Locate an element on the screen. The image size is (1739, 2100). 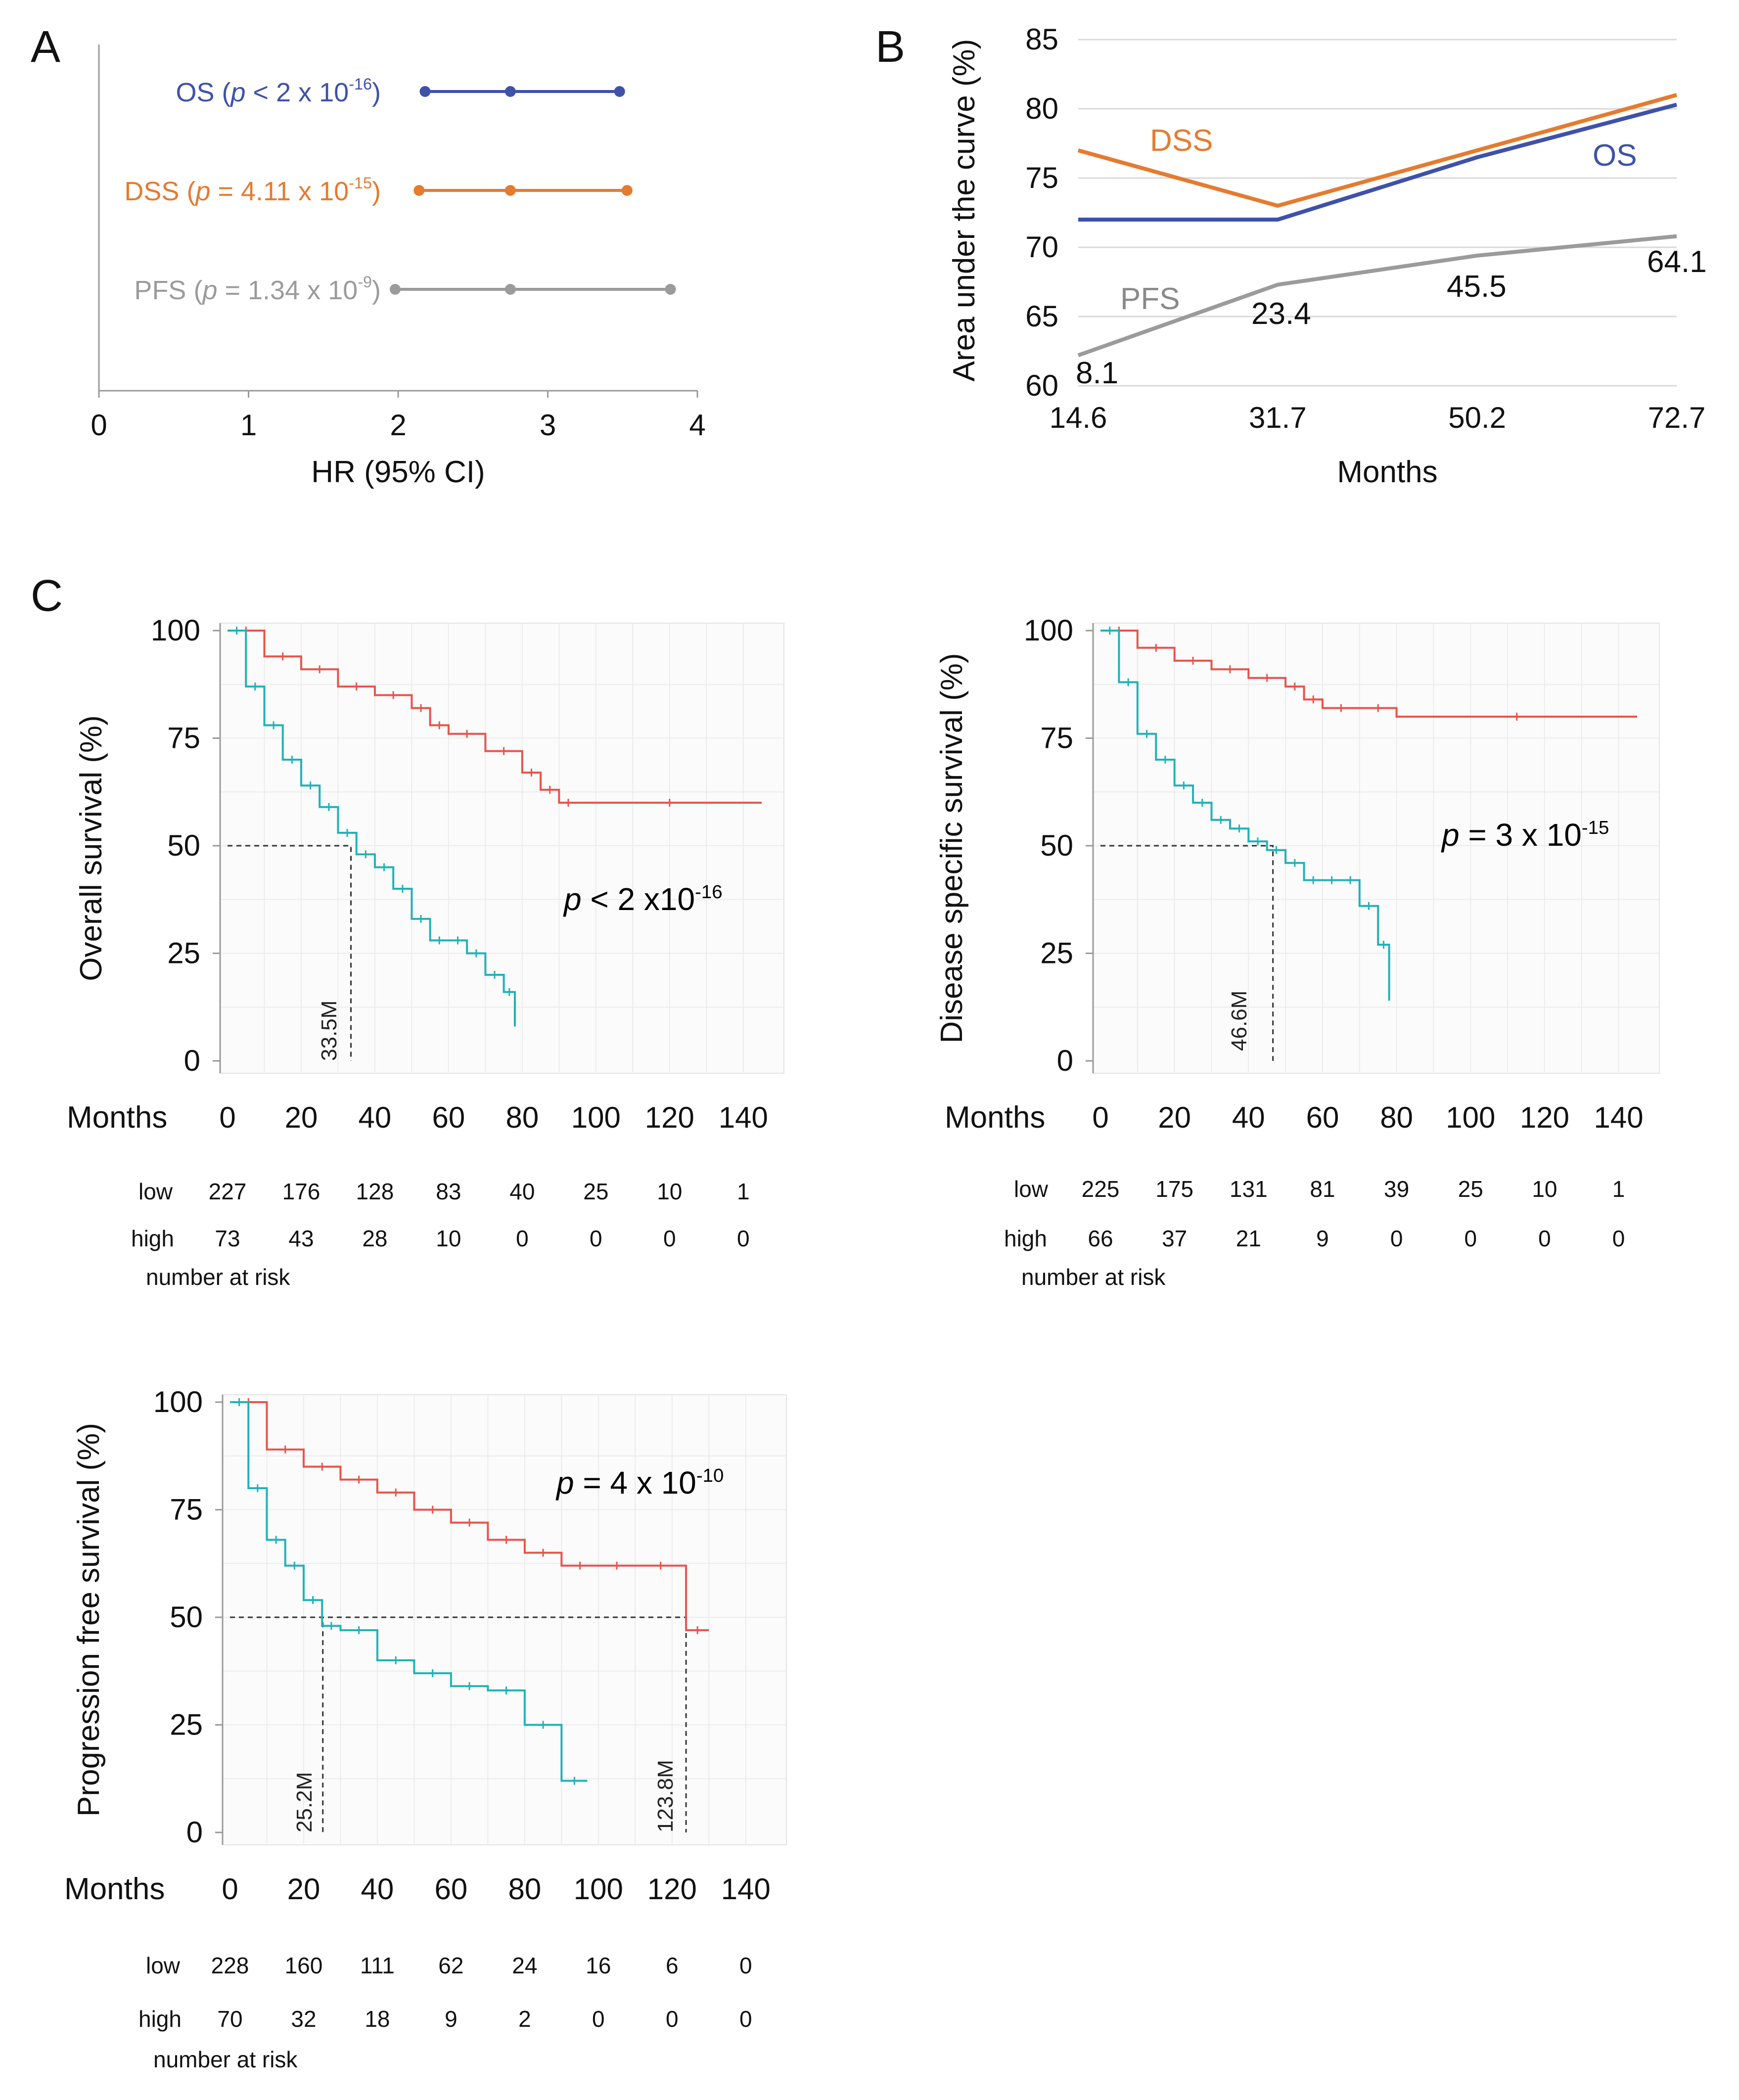
km-os-risk-low-label: low is located at coordinates (155, 1191).